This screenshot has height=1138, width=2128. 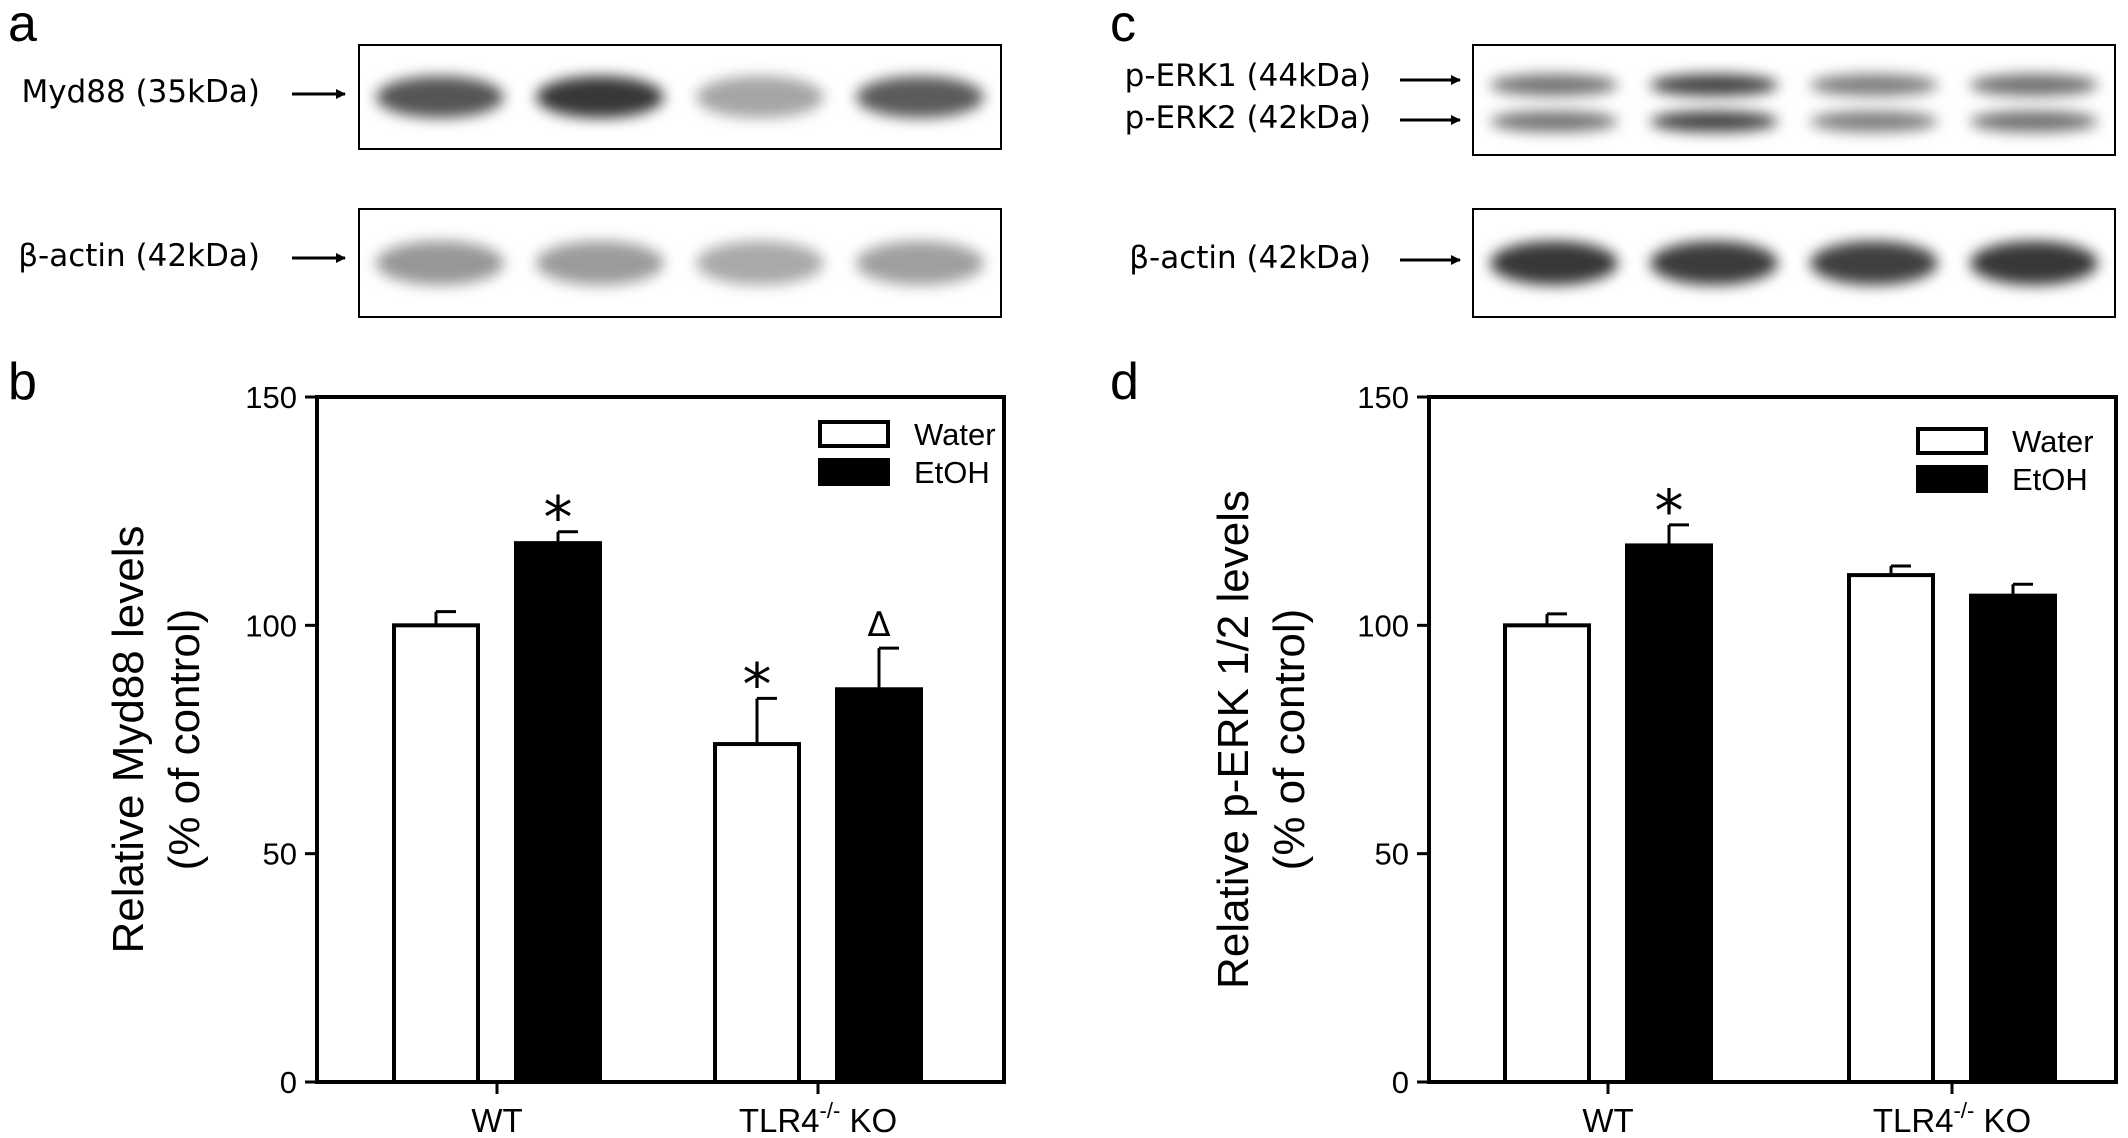 I want to click on blot-label-perk1: p-ERK1 (44kDa), so click(x=1247, y=76).